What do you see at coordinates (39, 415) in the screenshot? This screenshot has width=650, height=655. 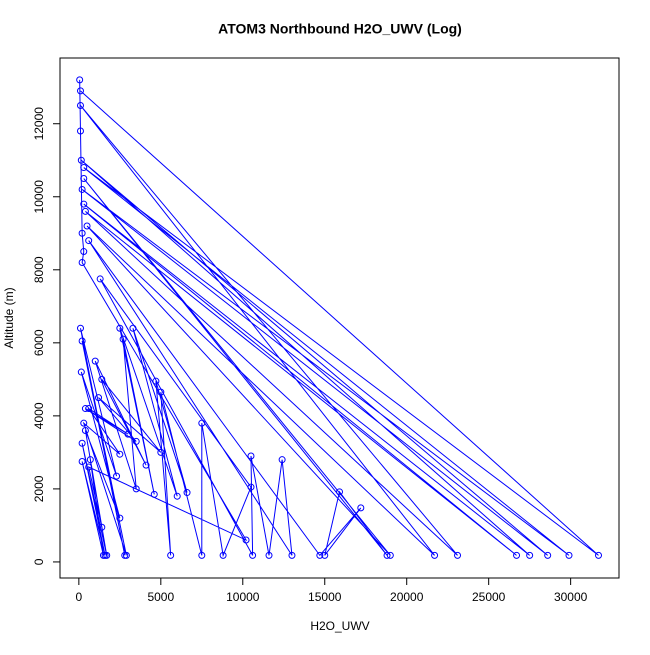 I see `y-tick-label: 4000` at bounding box center [39, 415].